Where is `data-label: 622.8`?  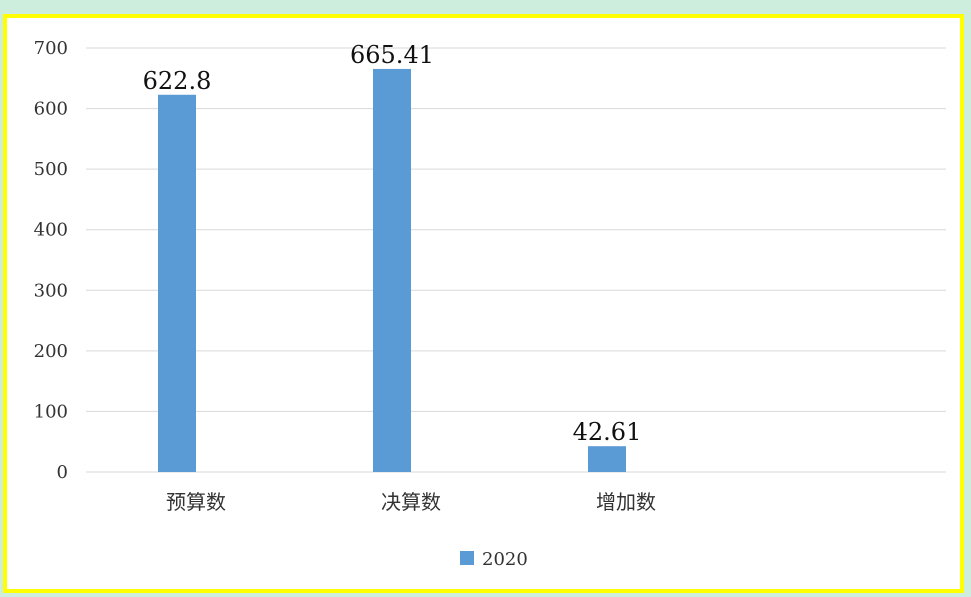 data-label: 622.8 is located at coordinates (177, 81).